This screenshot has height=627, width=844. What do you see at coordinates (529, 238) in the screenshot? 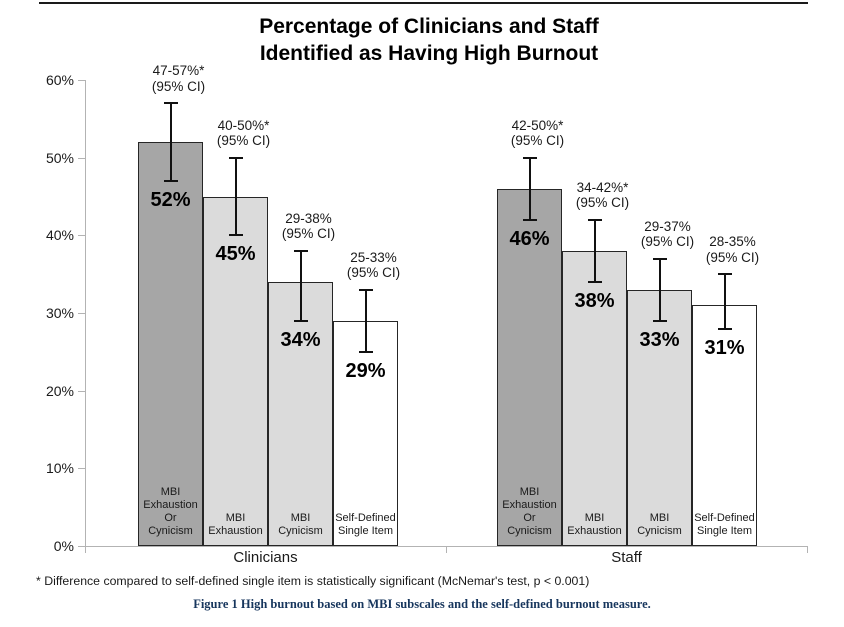
I see `bar-value-label: 46%` at bounding box center [529, 238].